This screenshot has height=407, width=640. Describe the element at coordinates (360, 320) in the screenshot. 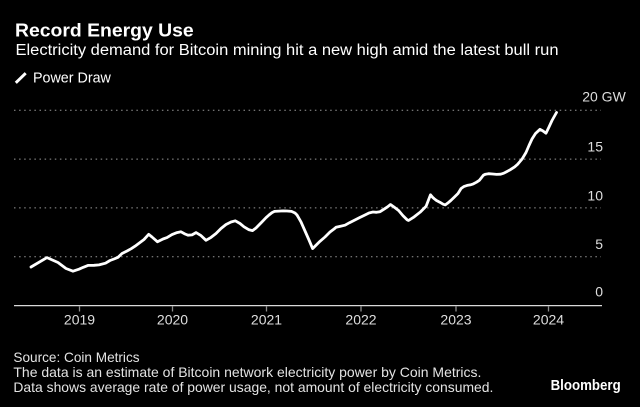

I see `svg-text: 2022` at that location.